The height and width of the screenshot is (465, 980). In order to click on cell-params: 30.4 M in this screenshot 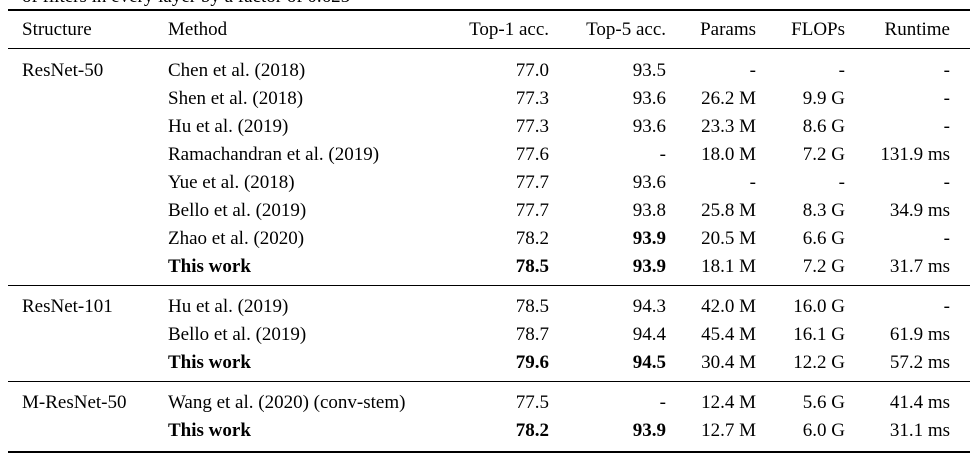, I will do `click(728, 362)`.